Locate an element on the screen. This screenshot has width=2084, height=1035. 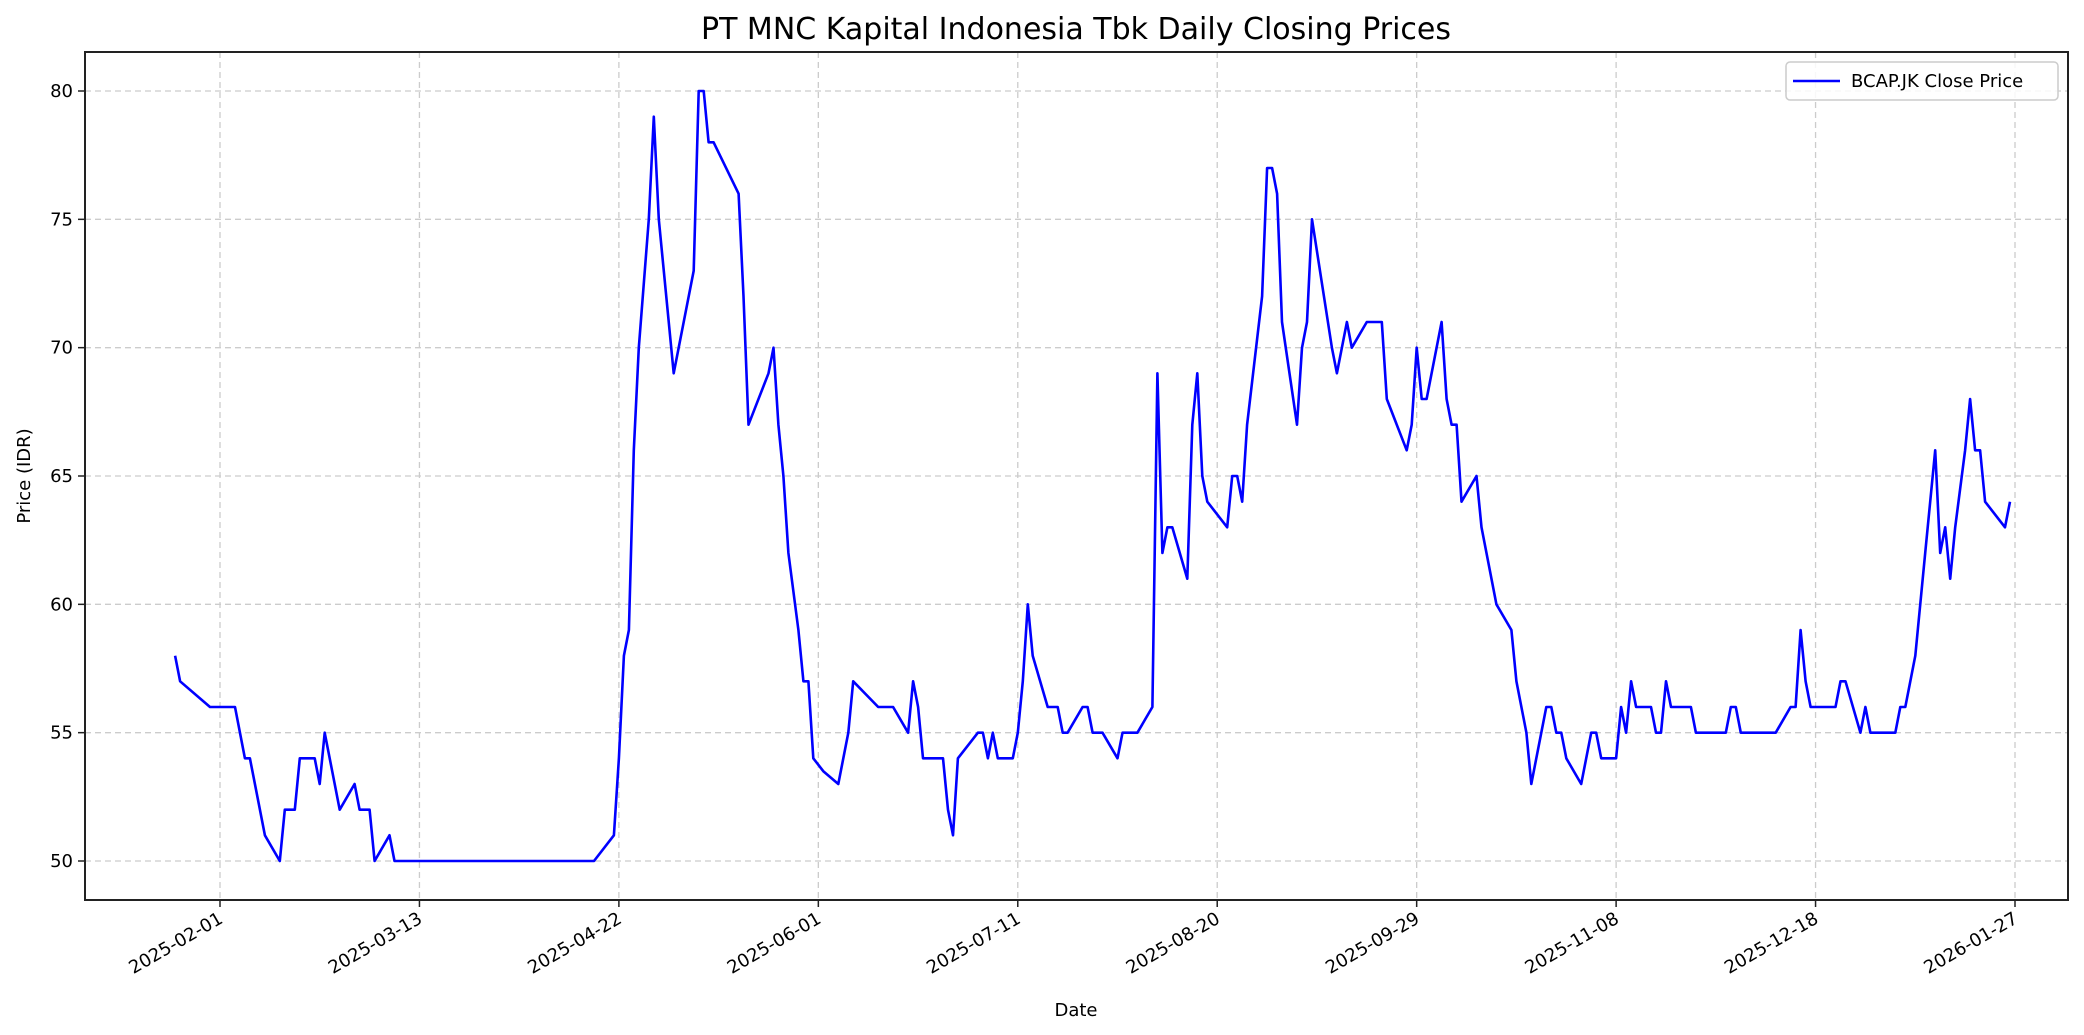
y-tick-label: 55 is located at coordinates (61, 733).